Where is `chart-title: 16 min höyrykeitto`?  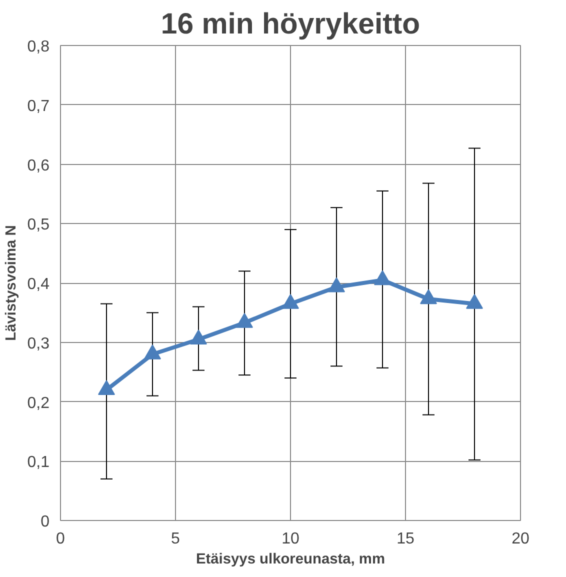
chart-title: 16 min höyrykeitto is located at coordinates (290, 24).